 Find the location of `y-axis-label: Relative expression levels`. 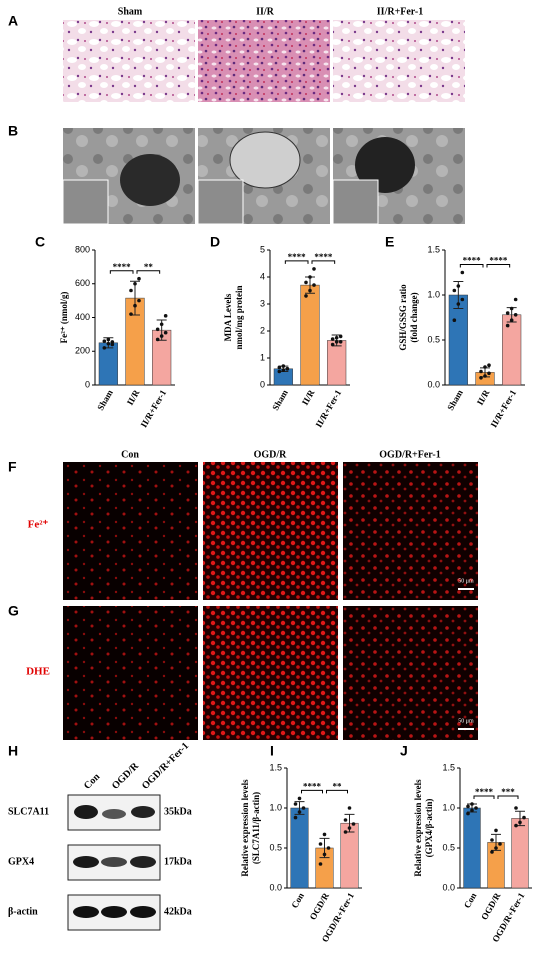

y-axis-label: Relative expression levels is located at coordinates (418, 828).